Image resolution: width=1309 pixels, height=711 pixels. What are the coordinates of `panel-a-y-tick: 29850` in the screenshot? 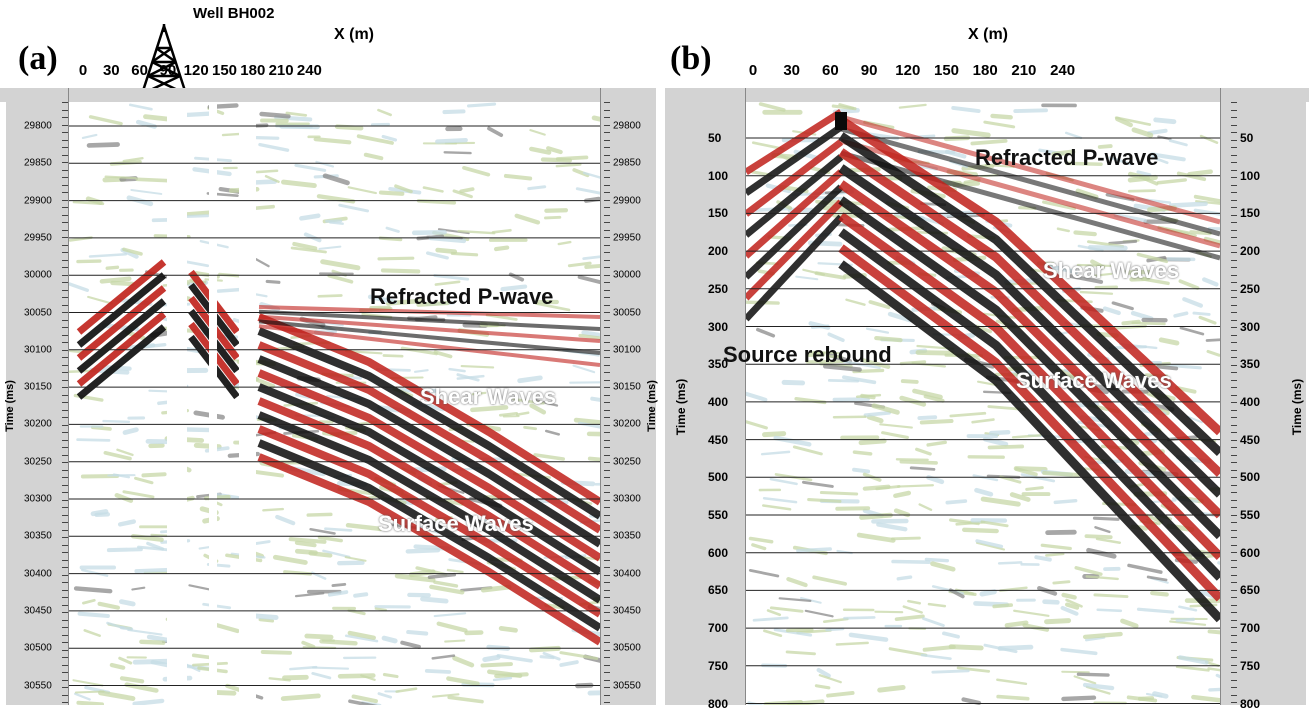 It's located at (38, 163).